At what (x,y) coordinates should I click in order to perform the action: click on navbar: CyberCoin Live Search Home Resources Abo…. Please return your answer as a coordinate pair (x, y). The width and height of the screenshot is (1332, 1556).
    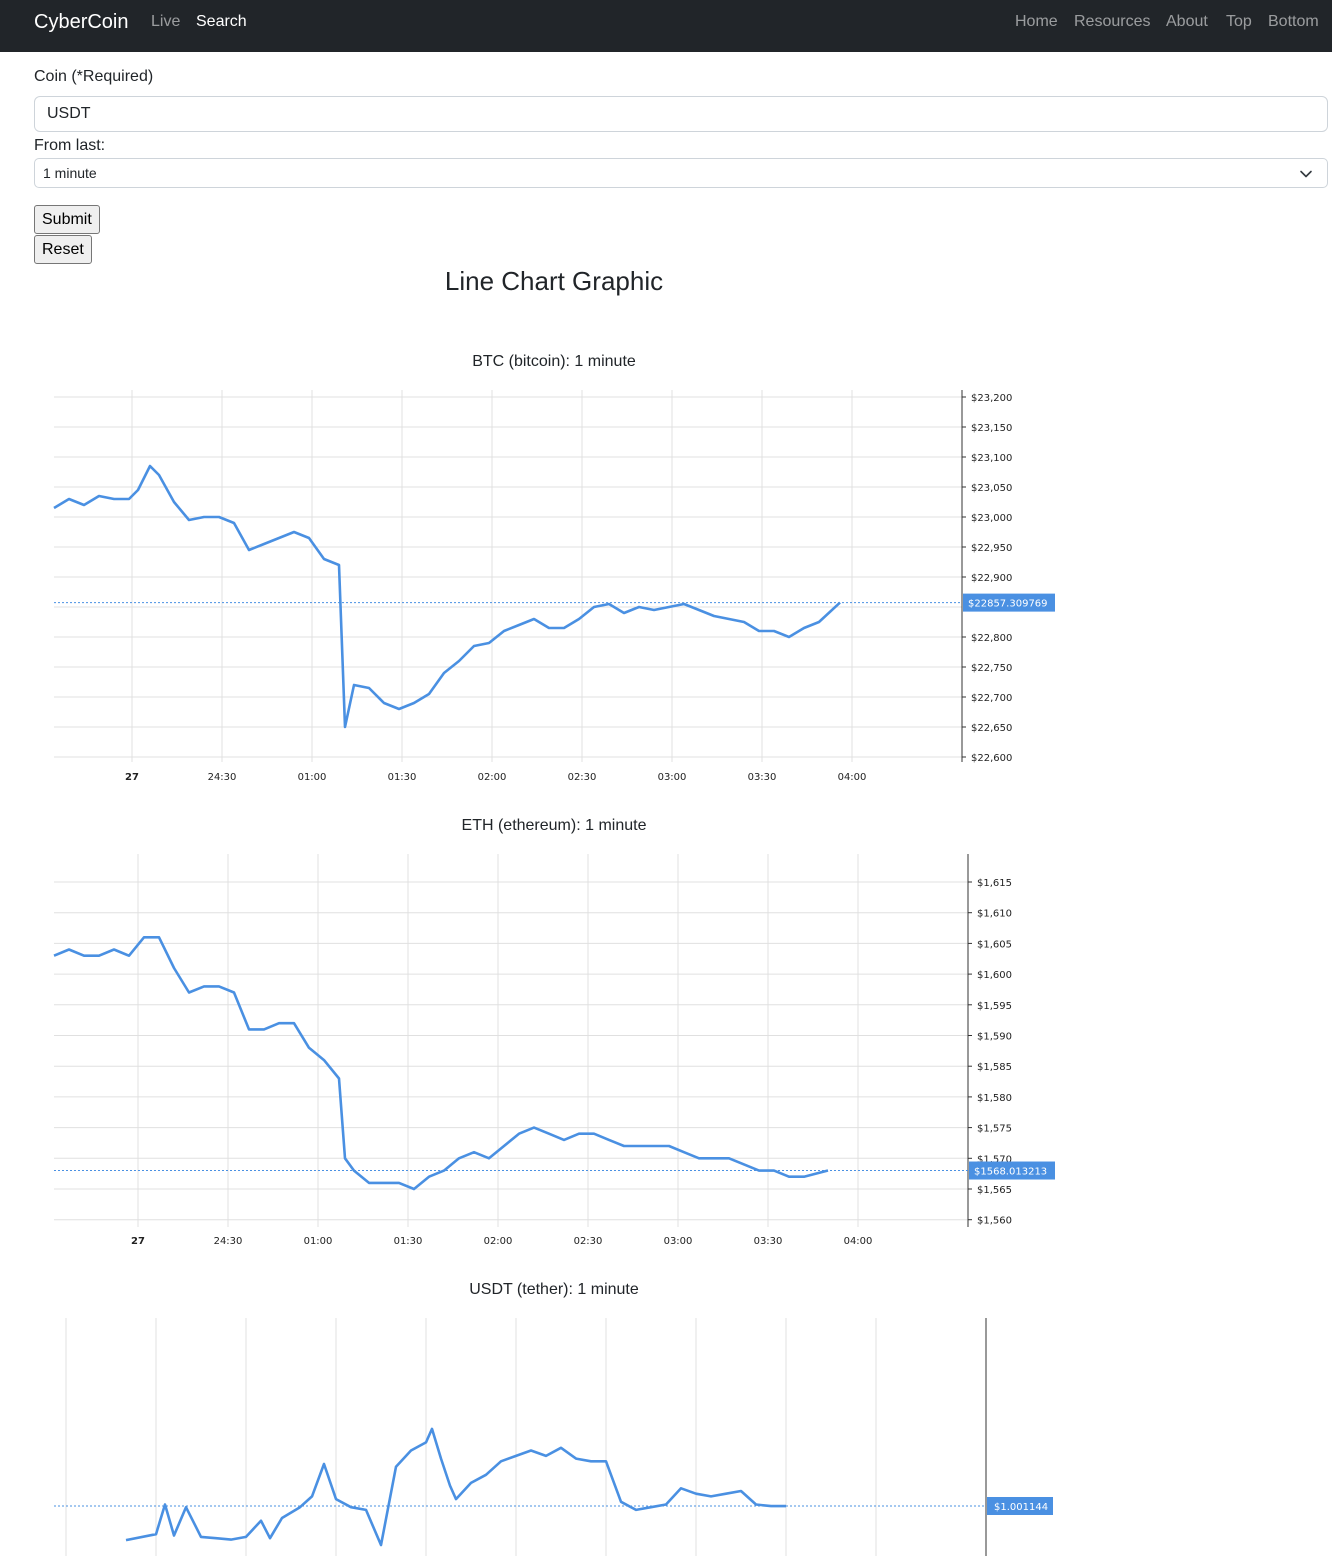
    Looking at the image, I should click on (666, 26).